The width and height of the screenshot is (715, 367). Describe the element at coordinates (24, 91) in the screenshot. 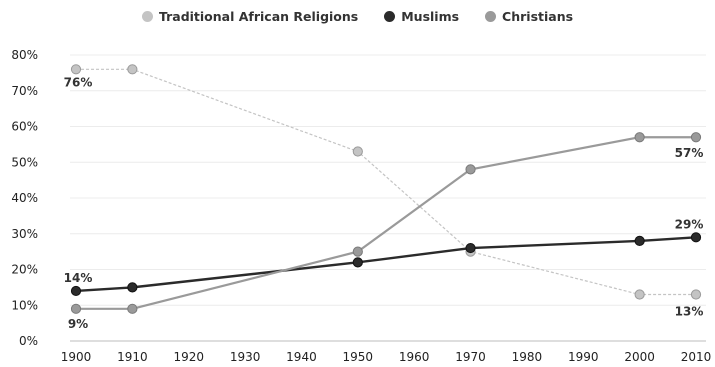

I see `y-tick-label: 70%` at that location.